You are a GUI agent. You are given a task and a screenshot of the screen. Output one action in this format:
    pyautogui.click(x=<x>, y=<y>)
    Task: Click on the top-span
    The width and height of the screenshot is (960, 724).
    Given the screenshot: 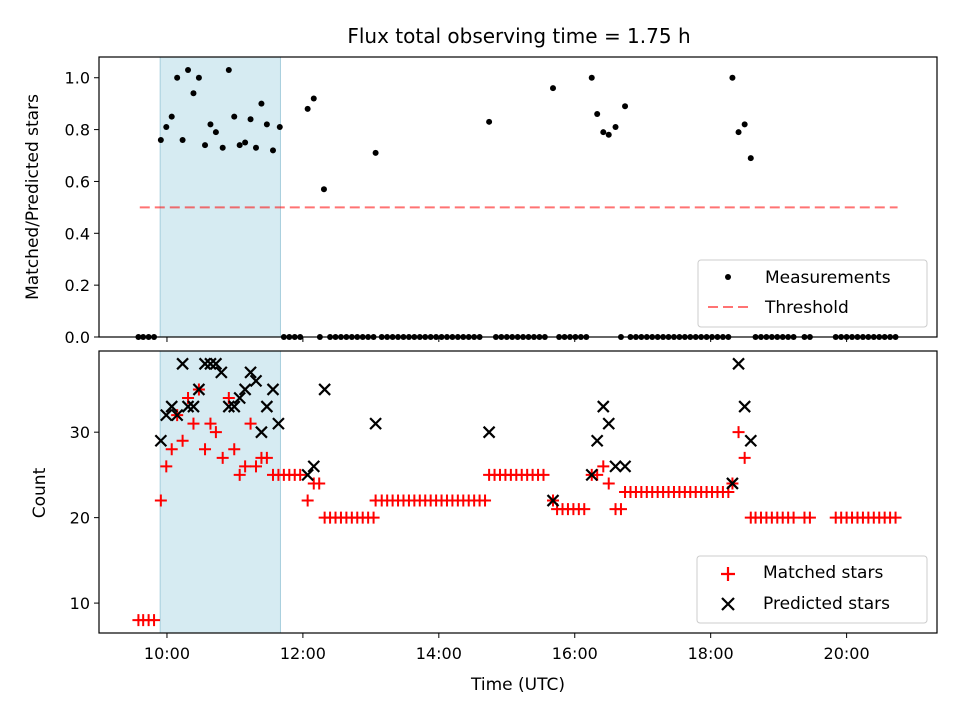 What is the action you would take?
    pyautogui.click(x=220, y=197)
    